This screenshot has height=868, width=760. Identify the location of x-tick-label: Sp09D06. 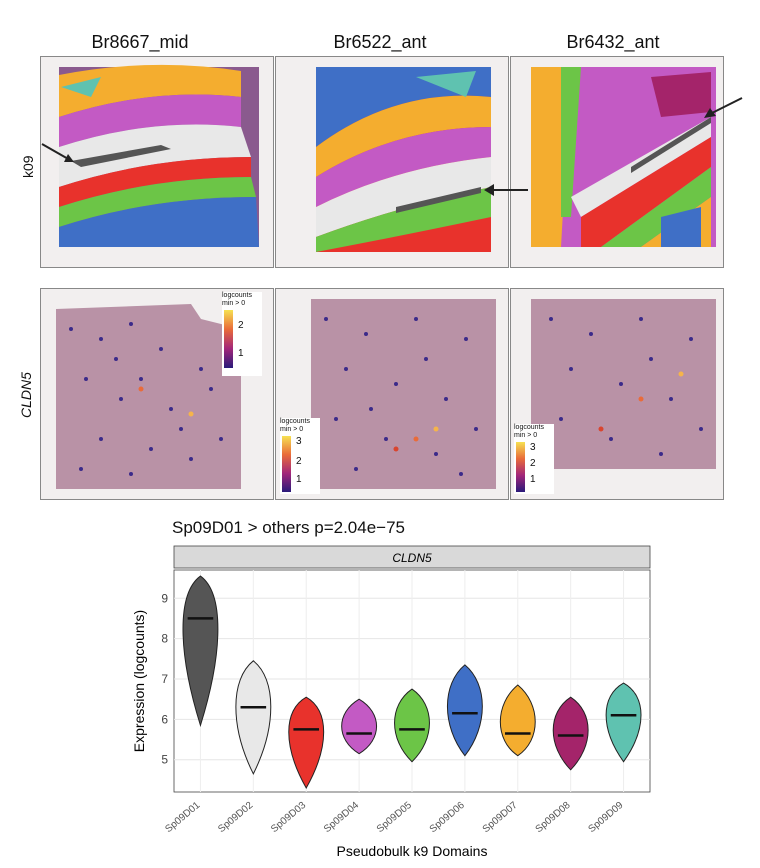
(447, 818).